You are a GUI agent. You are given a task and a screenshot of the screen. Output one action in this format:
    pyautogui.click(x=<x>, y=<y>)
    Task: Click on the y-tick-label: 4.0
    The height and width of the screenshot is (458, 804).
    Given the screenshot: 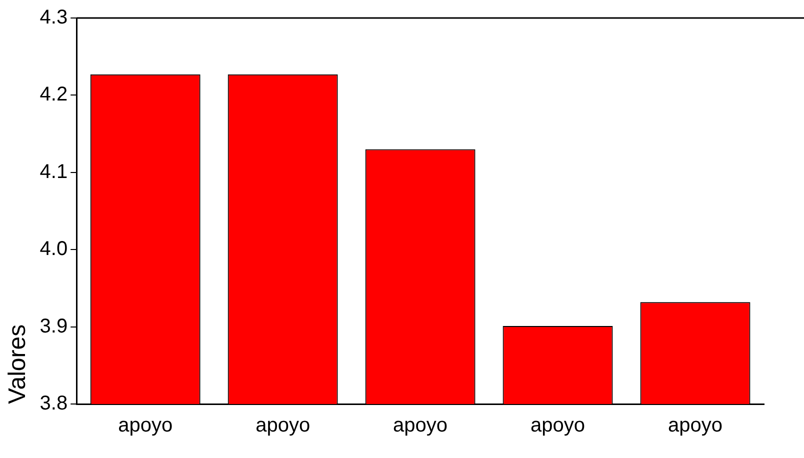 What is the action you would take?
    pyautogui.click(x=54, y=249)
    